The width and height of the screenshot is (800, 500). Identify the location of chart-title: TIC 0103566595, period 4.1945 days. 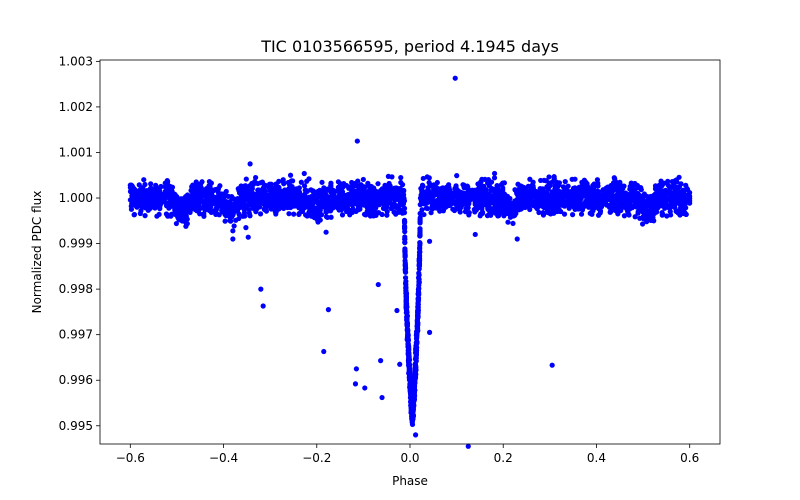
(409, 46).